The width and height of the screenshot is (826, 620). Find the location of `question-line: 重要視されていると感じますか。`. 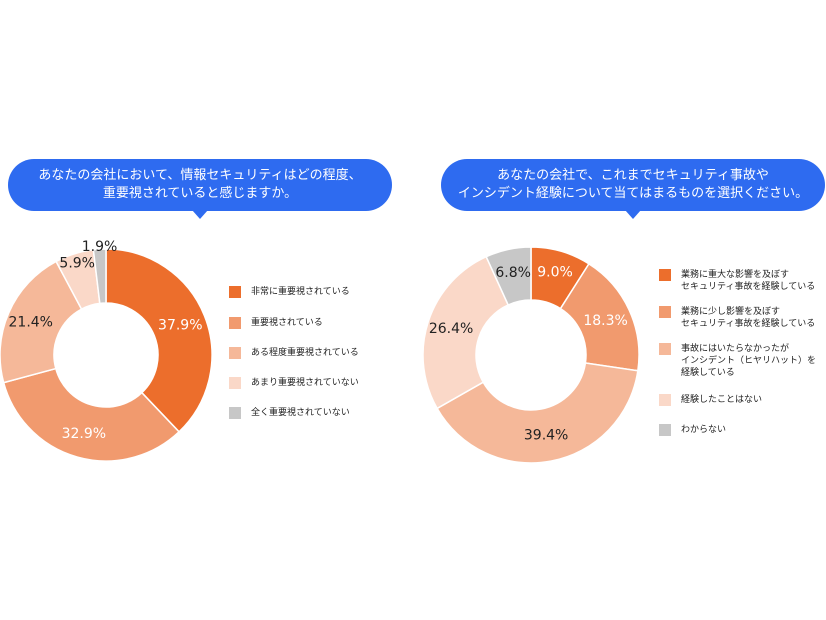

question-line: 重要視されていると感じますか。 is located at coordinates (200, 193).